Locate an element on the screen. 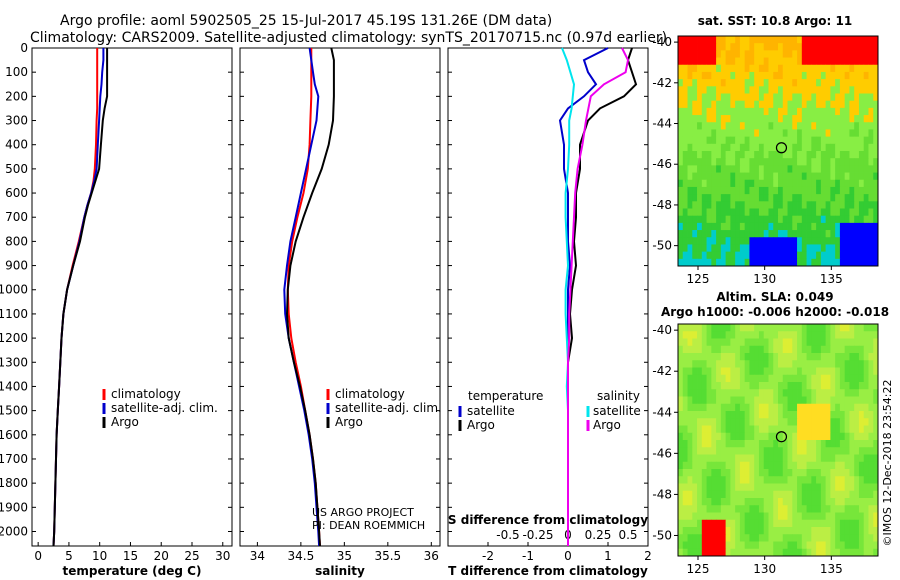  sla-map-frame is located at coordinates (778, 440).